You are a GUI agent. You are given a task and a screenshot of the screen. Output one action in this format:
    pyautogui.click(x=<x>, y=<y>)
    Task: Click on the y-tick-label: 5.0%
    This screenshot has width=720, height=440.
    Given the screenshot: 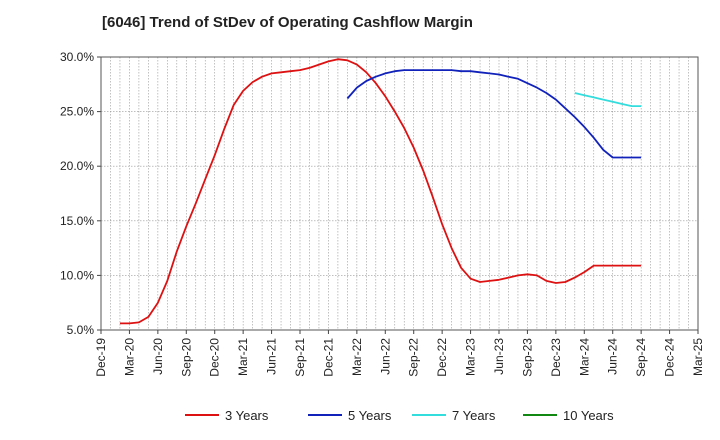 What is the action you would take?
    pyautogui.click(x=81, y=330)
    